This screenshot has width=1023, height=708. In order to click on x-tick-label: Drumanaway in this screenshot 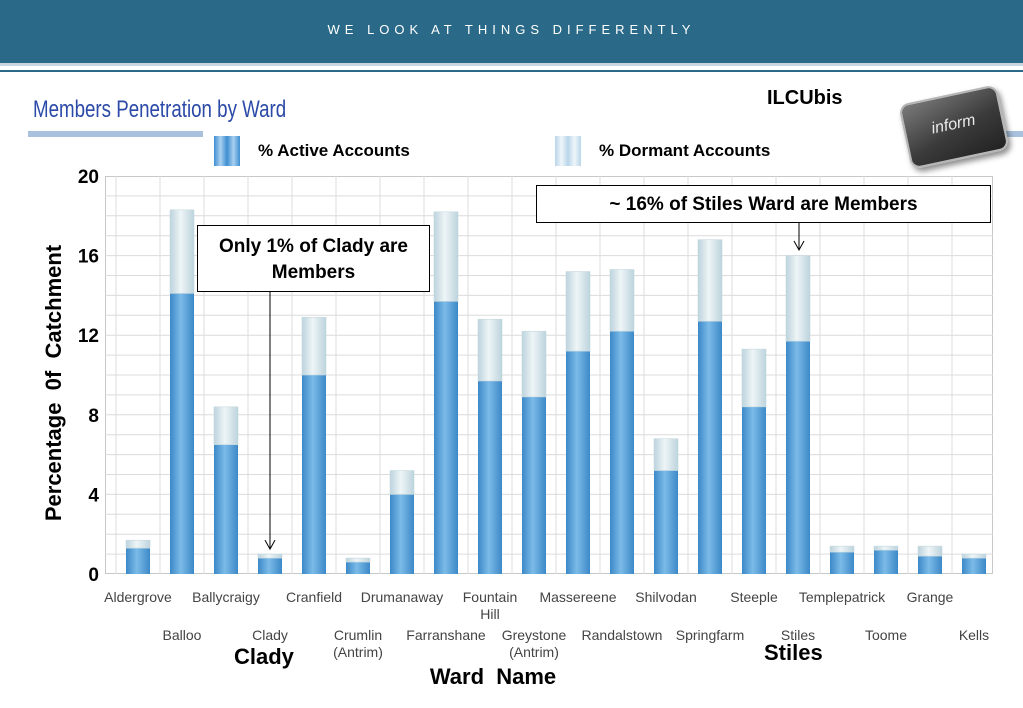, I will do `click(402, 597)`.